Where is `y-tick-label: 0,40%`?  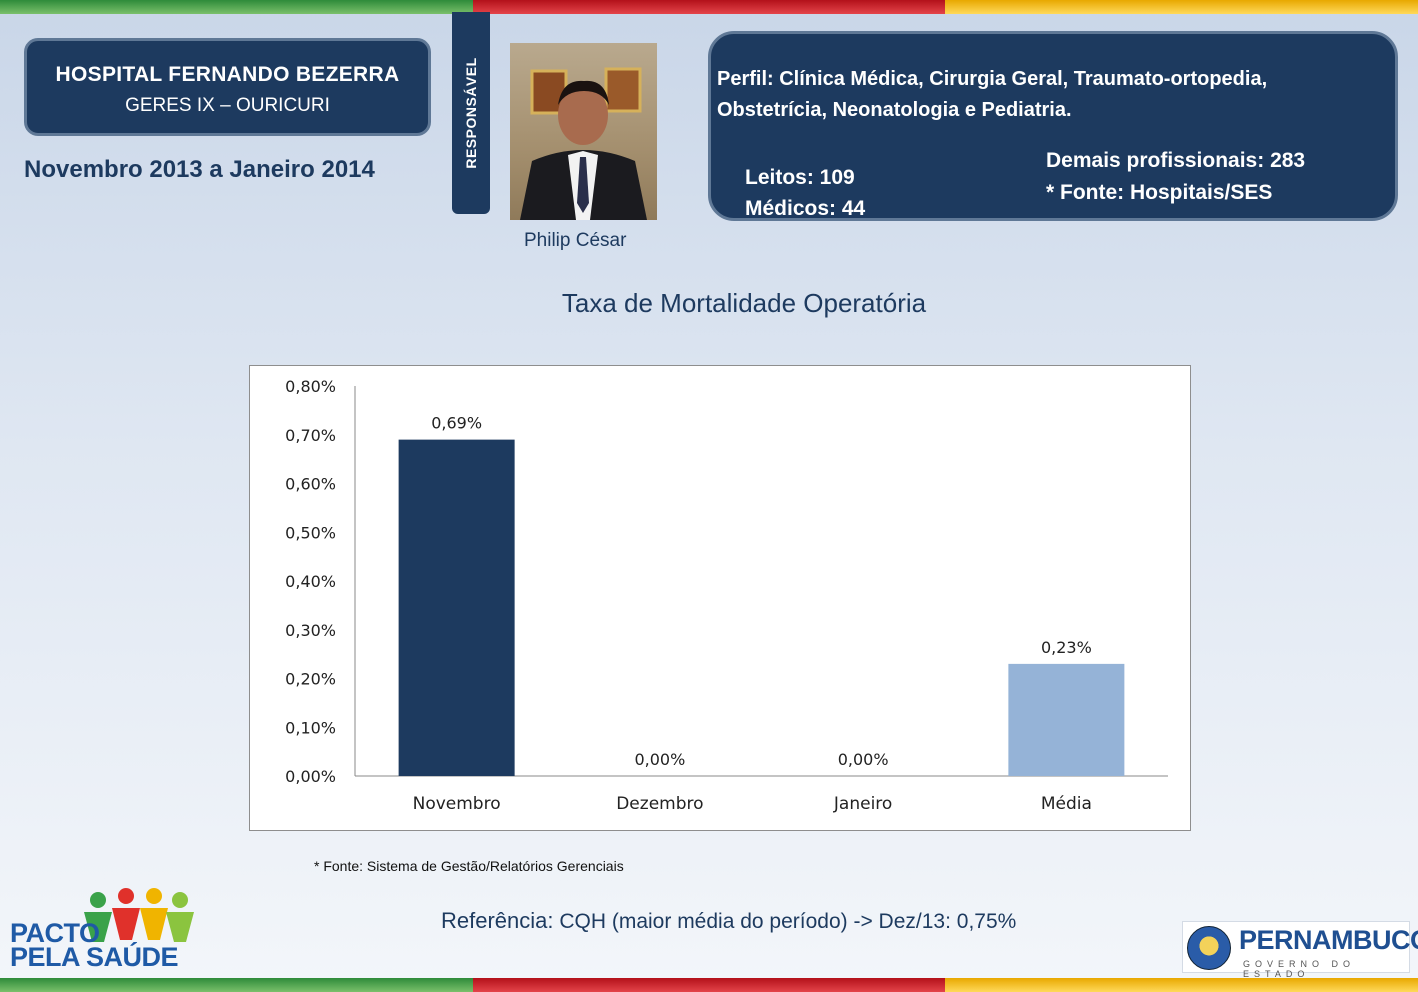 y-tick-label: 0,40% is located at coordinates (310, 581).